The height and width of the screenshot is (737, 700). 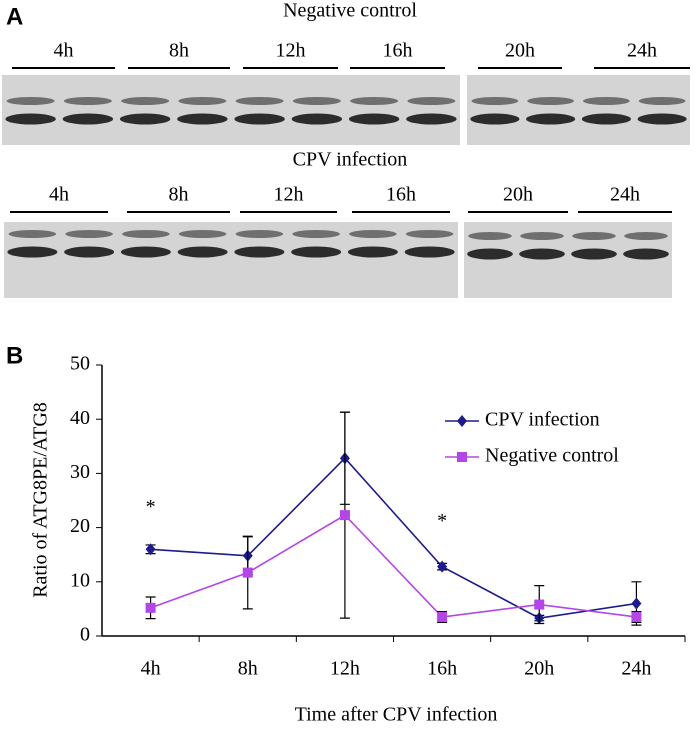 What do you see at coordinates (80, 526) in the screenshot?
I see `y-tick-label: 20` at bounding box center [80, 526].